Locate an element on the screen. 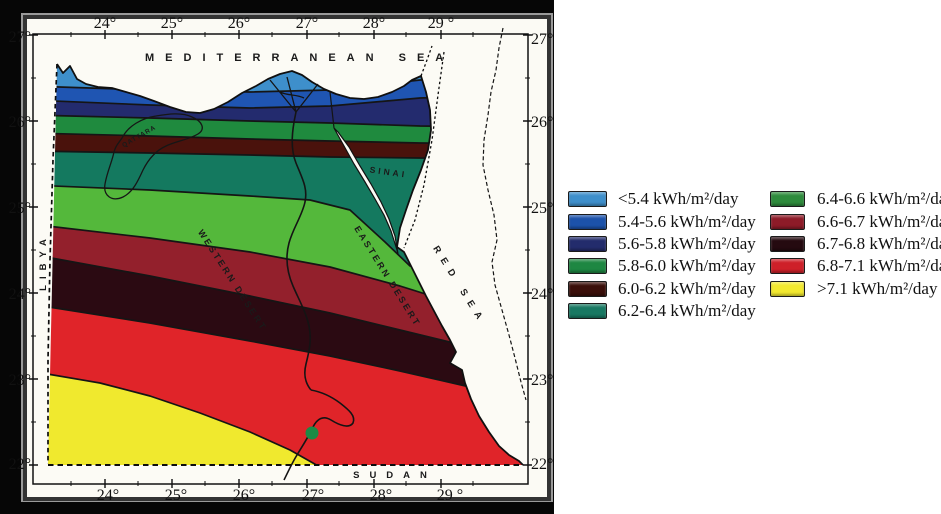  legend-item: 6.6-6.7 kWh/m²/day is located at coordinates (855, 221).